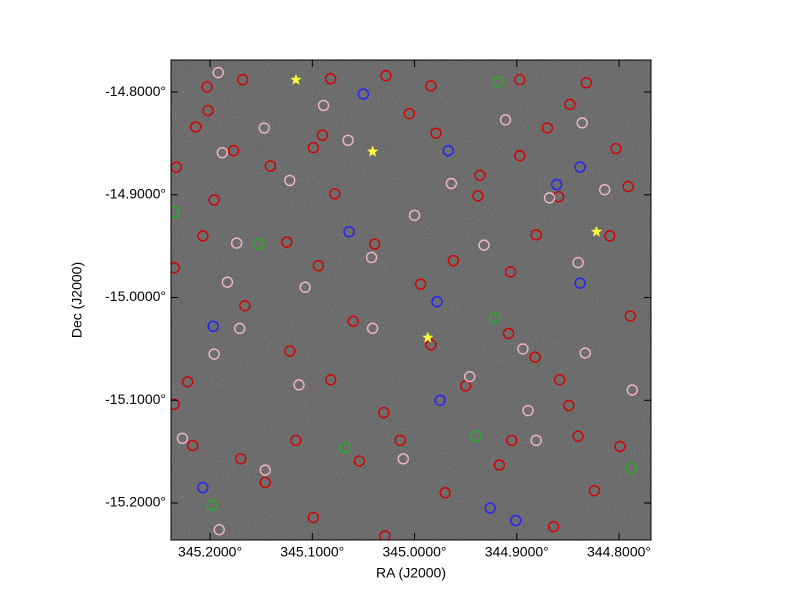  I want to click on y-tick-label: -14.9000°, so click(135, 193).